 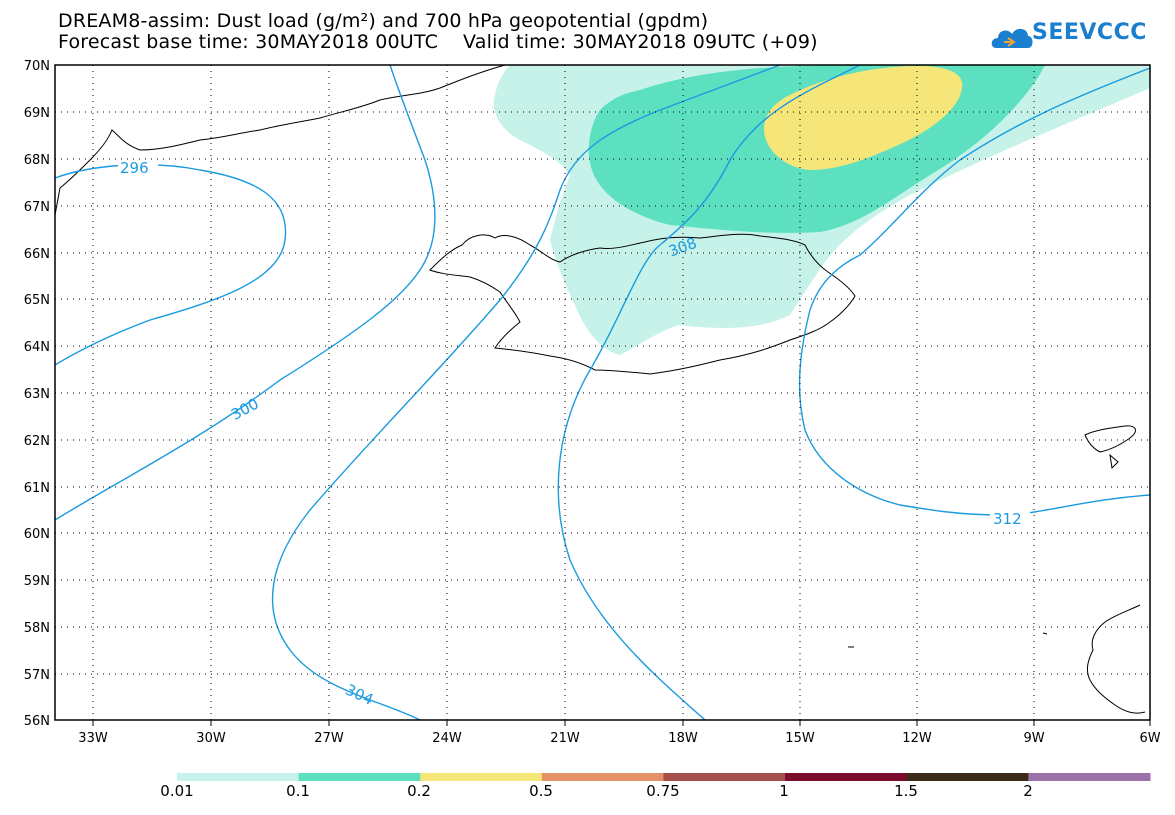 I want to click on colorbar-label: 0.01, so click(x=177, y=791).